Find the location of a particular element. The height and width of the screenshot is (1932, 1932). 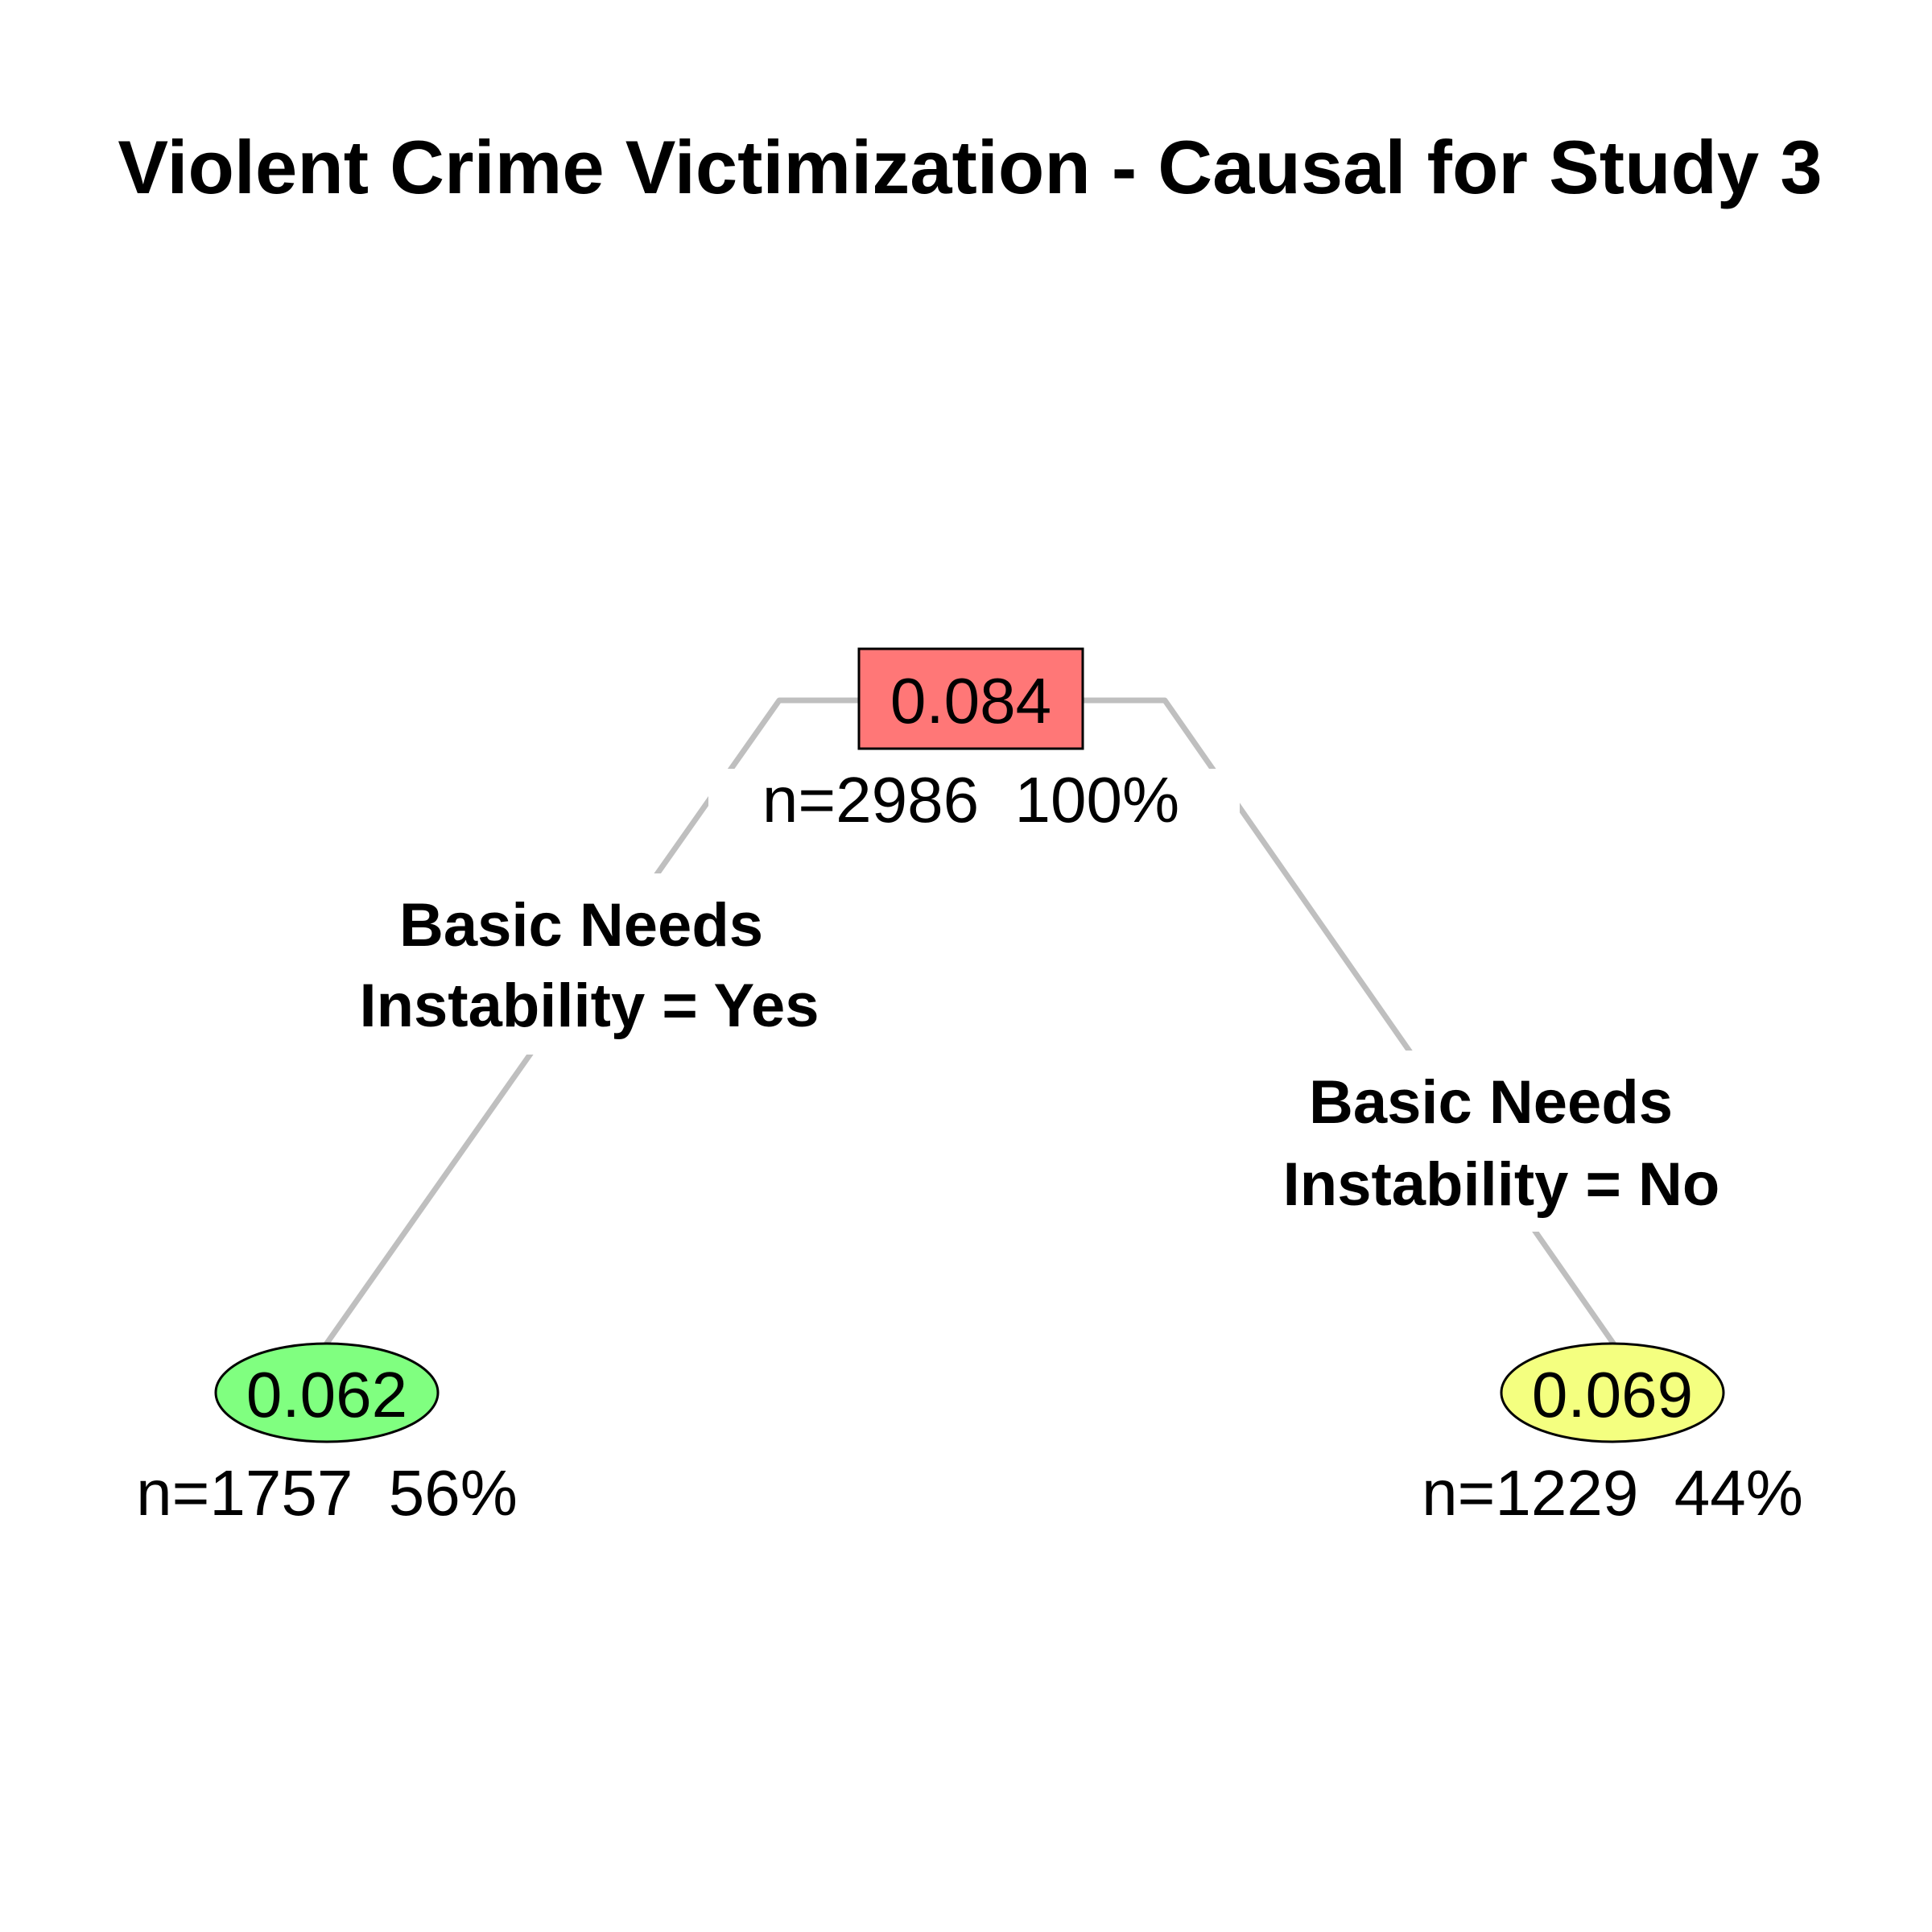

split-label-left-line1: Basic Needs is located at coordinates (581, 926).